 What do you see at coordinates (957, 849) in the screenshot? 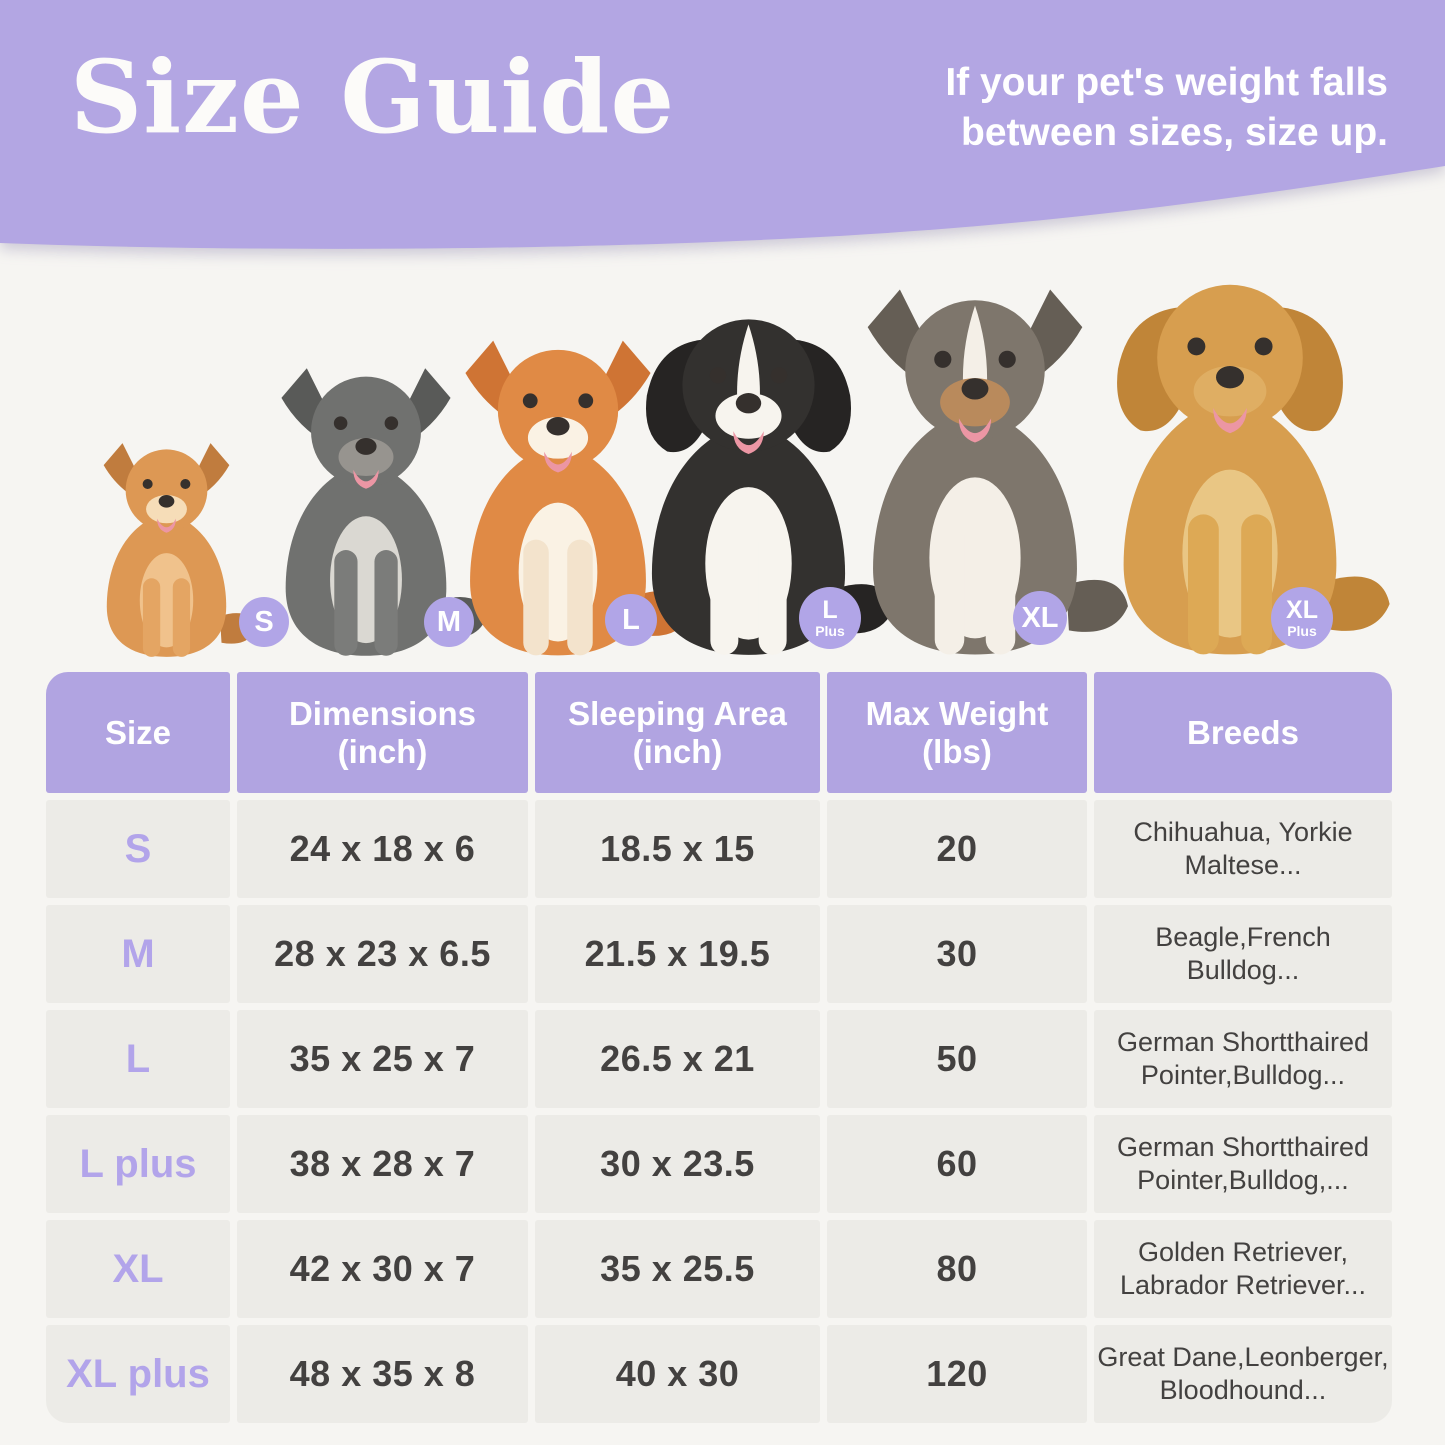
I see `table-cell-max-weight: 20` at bounding box center [957, 849].